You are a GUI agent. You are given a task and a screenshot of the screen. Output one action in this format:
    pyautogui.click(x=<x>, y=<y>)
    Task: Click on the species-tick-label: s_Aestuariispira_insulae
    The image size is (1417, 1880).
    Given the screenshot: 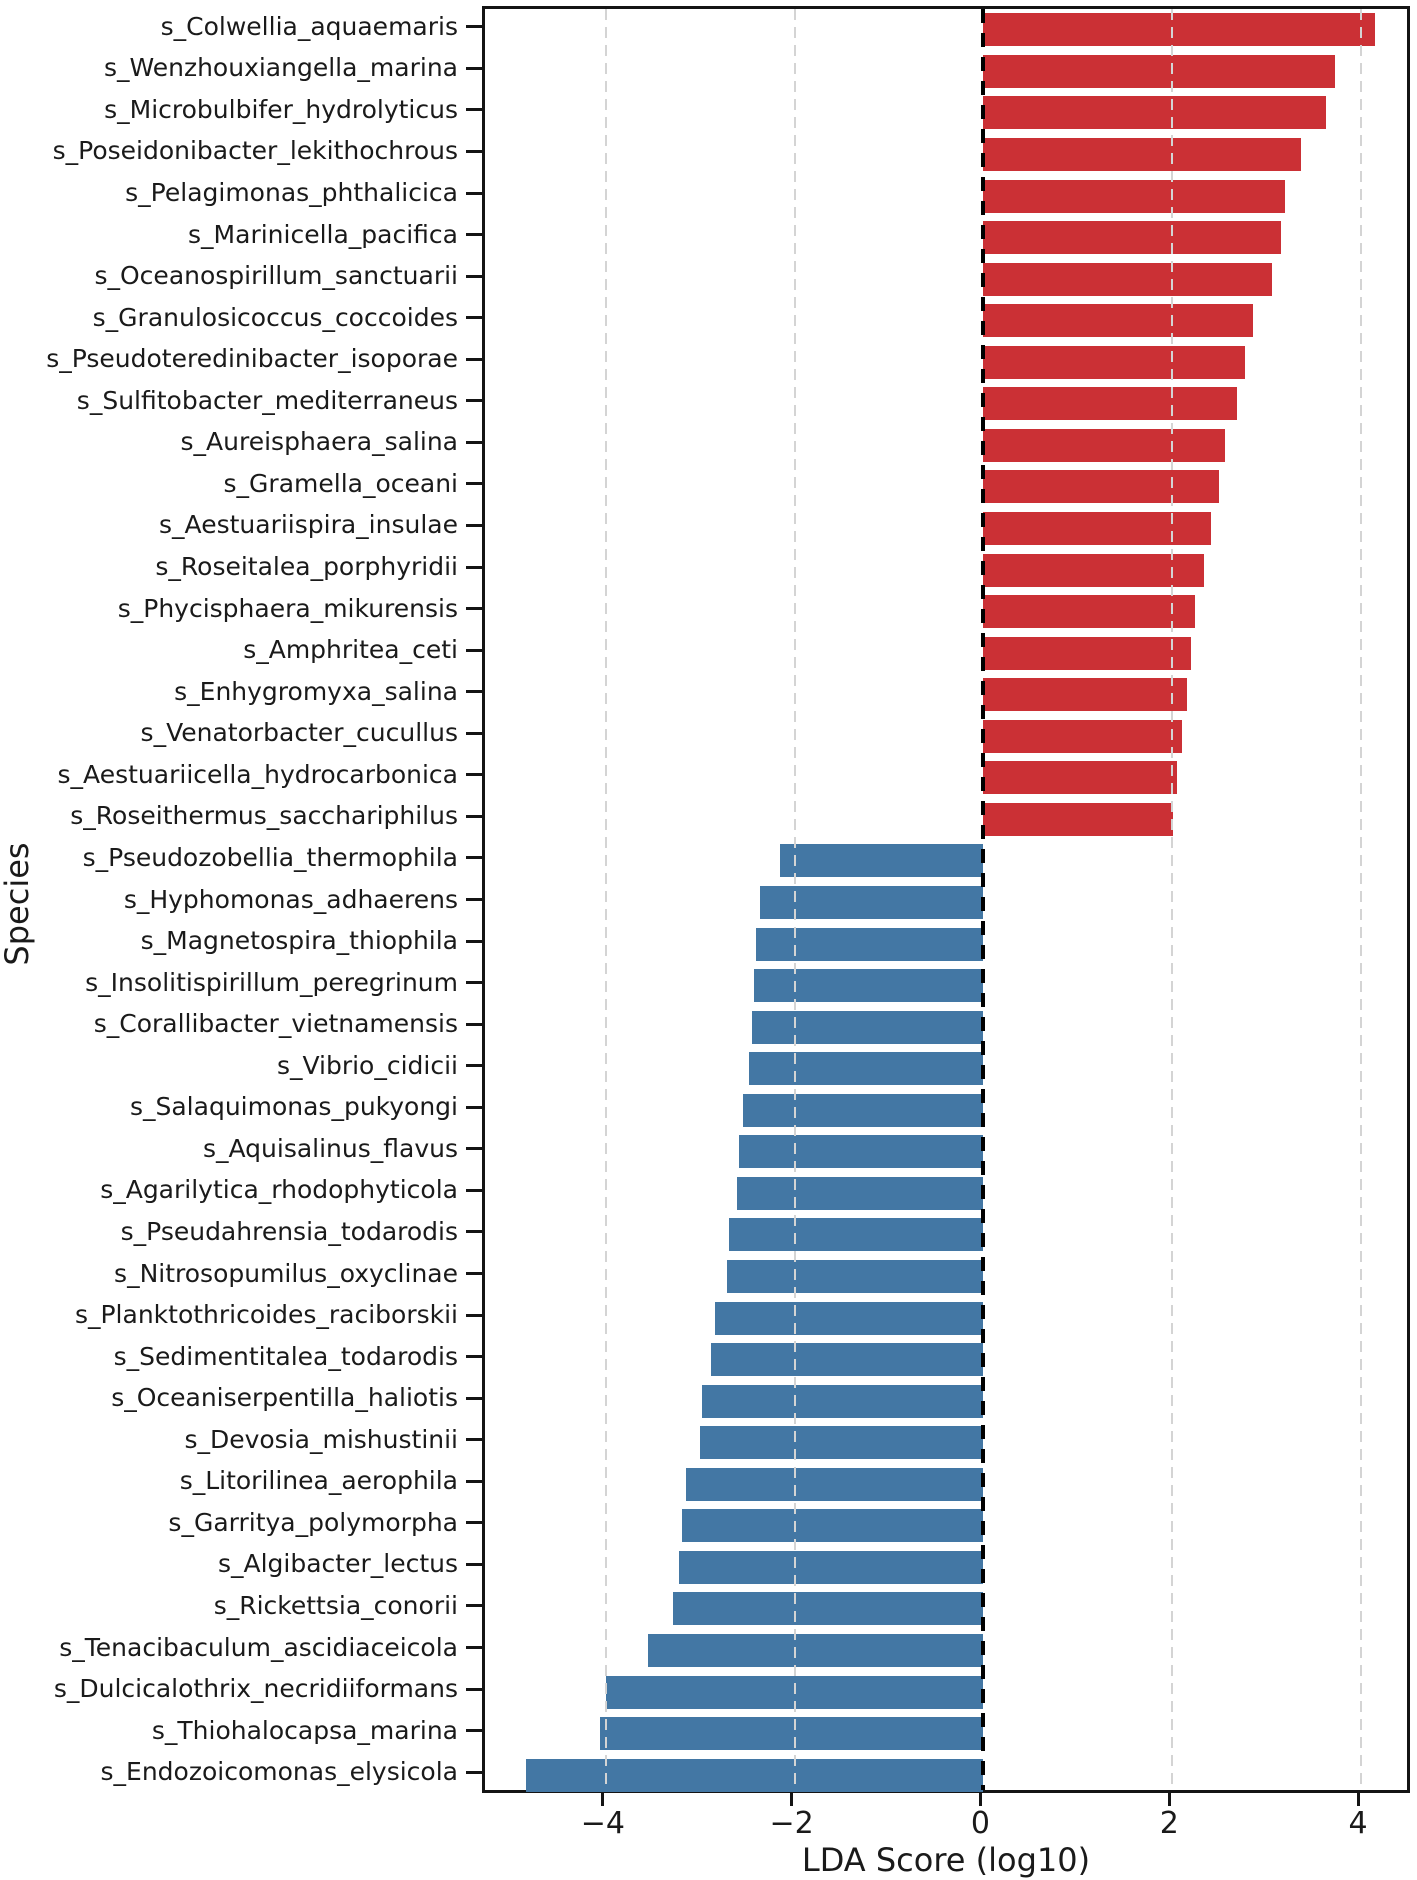 What is the action you would take?
    pyautogui.click(x=308, y=525)
    